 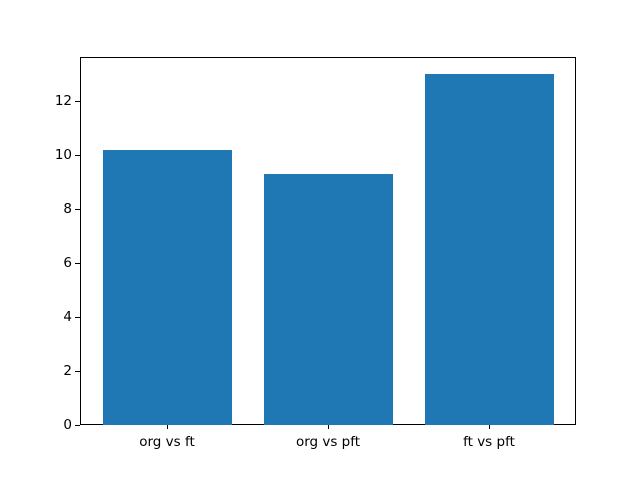 I want to click on x-tick-label-org-vs-pft: org vs pft, so click(x=328, y=442).